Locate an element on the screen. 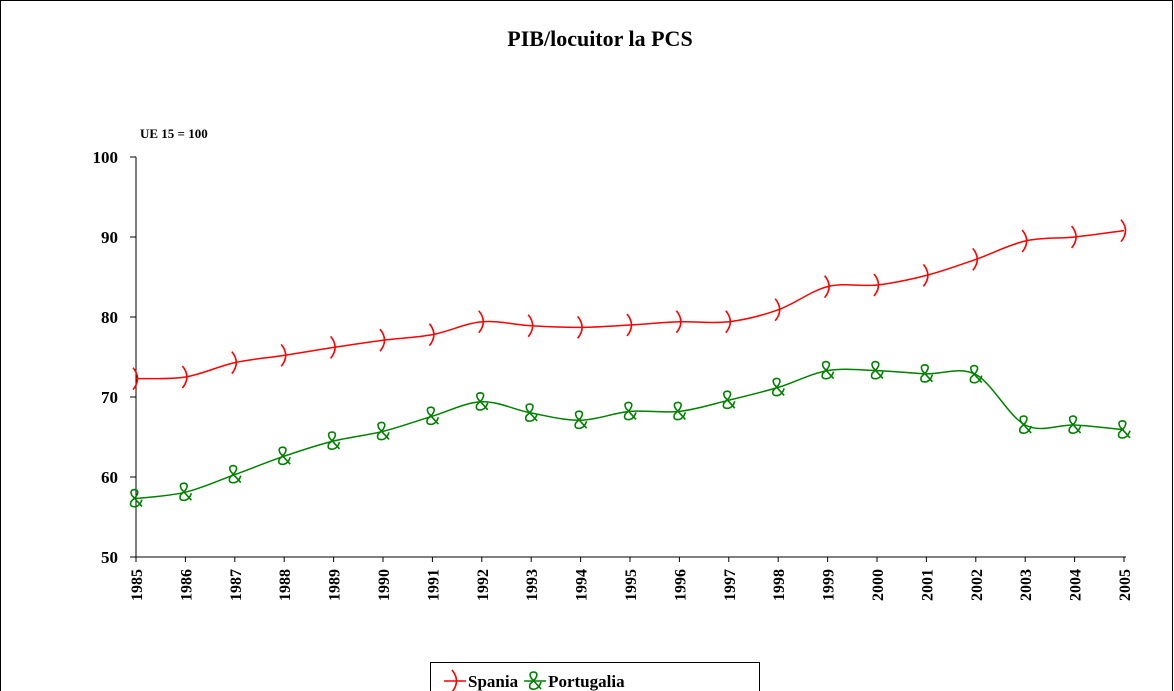  x-tick-label: 1985 is located at coordinates (137, 585).